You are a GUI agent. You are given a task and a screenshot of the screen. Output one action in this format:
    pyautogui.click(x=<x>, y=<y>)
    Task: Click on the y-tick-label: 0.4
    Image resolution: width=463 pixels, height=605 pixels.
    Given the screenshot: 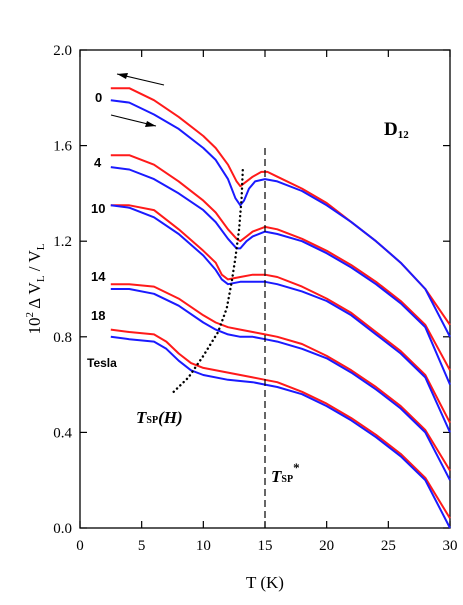 What is the action you would take?
    pyautogui.click(x=62, y=433)
    